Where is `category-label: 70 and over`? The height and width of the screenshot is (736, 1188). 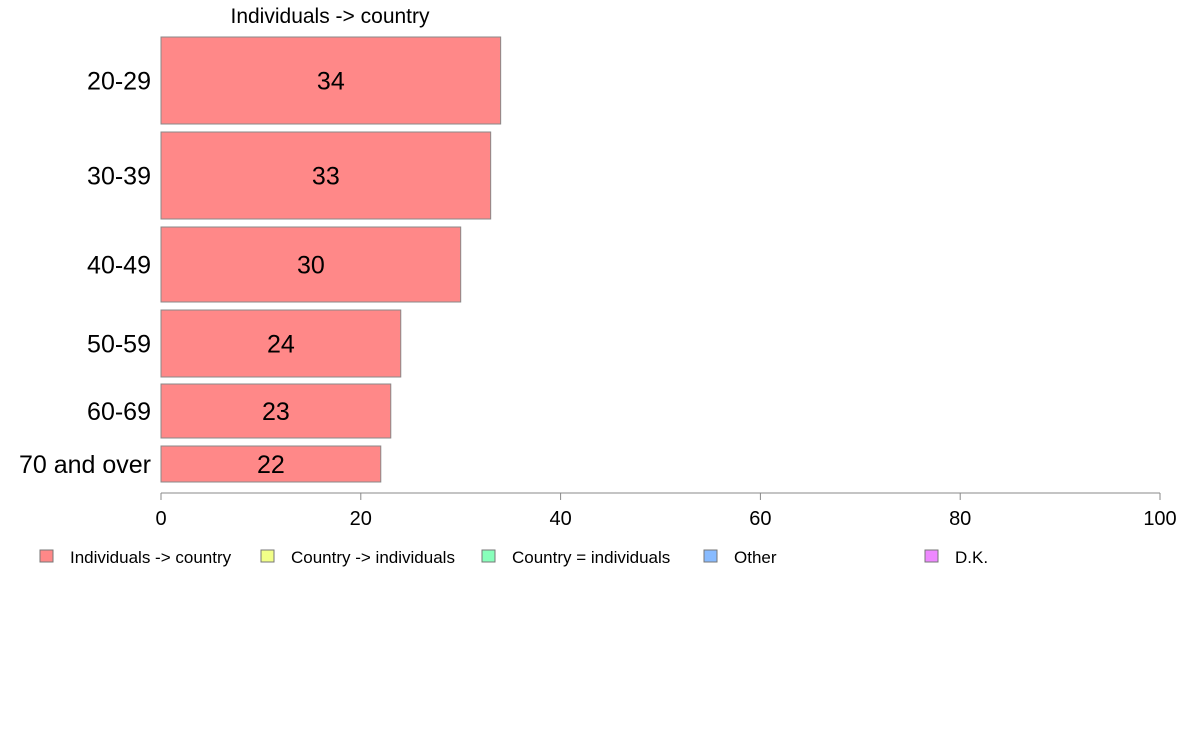
category-label: 70 and over is located at coordinates (85, 465).